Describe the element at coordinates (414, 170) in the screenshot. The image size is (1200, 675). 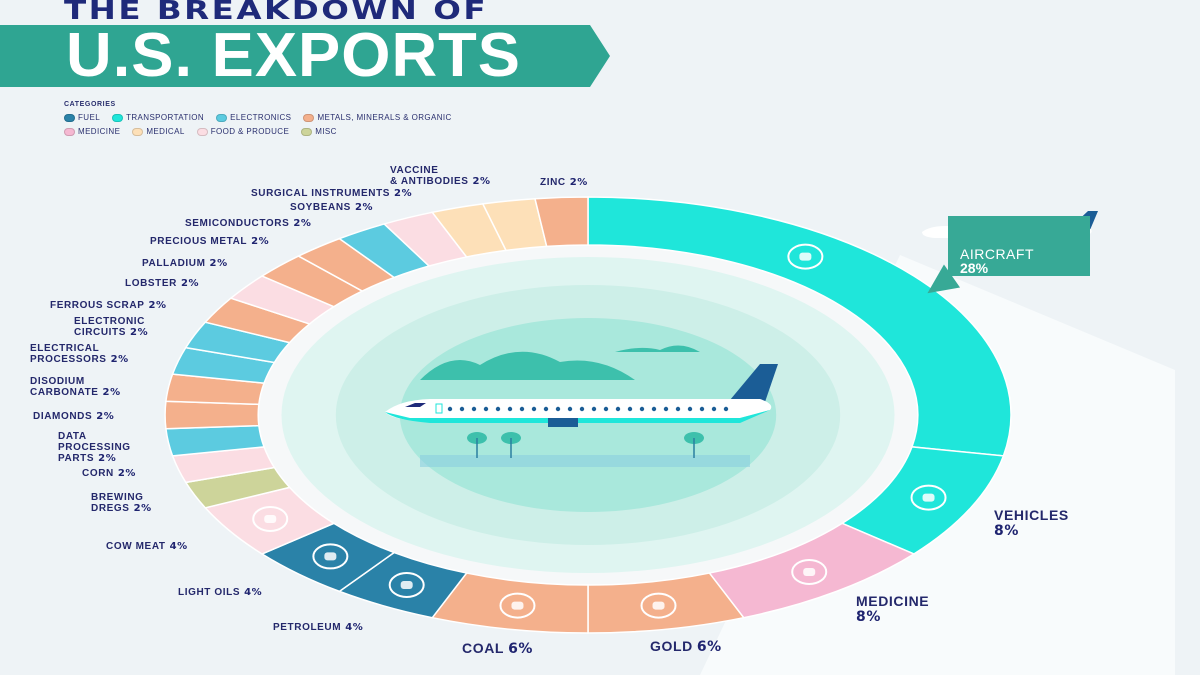
I see `slice-label-text: VACCINE` at that location.